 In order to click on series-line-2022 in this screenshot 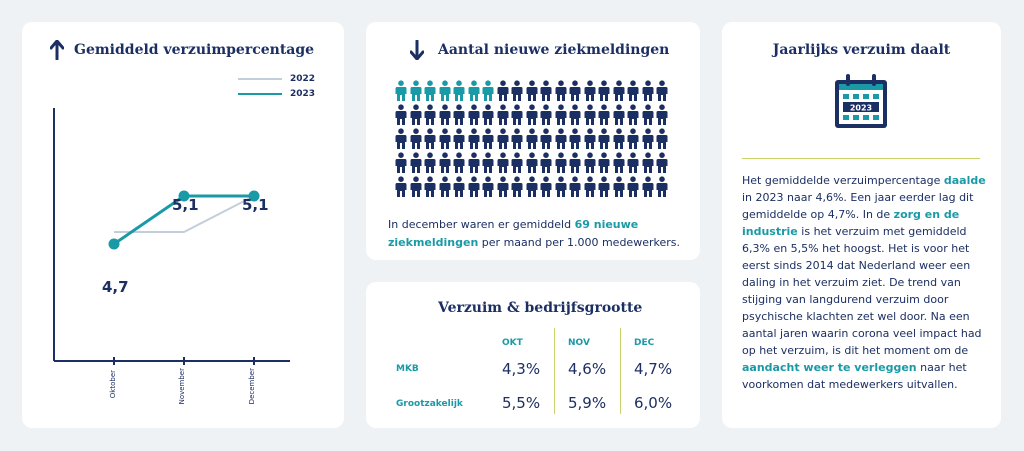, I will do `click(184, 214)`.